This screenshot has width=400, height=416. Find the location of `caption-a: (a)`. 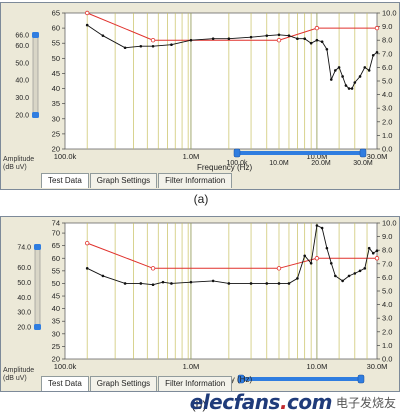

caption-a: (a) is located at coordinates (201, 199).